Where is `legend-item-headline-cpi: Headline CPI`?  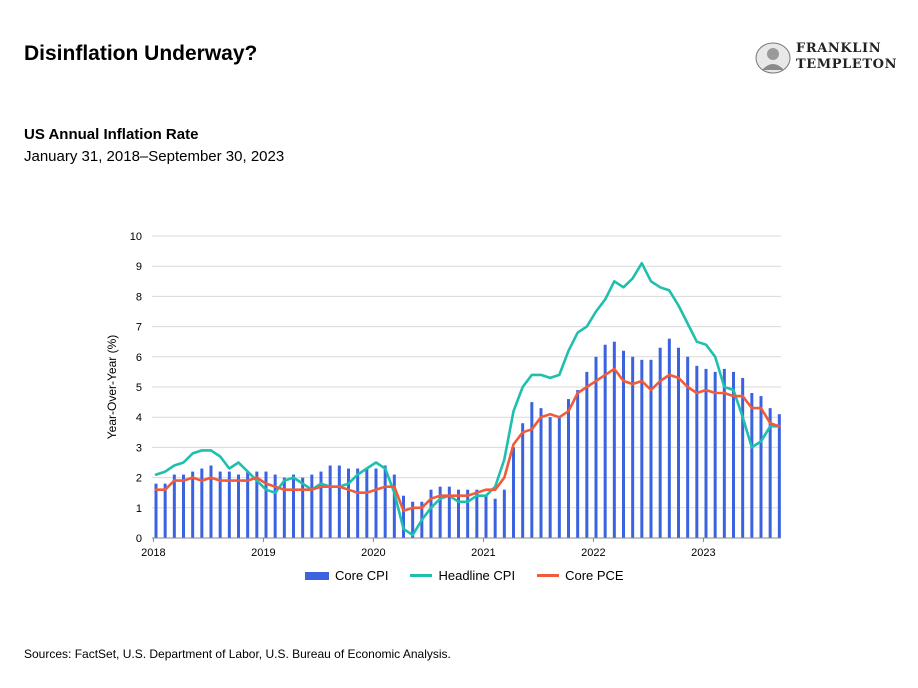
legend-item-headline-cpi: Headline CPI is located at coordinates (462, 575).